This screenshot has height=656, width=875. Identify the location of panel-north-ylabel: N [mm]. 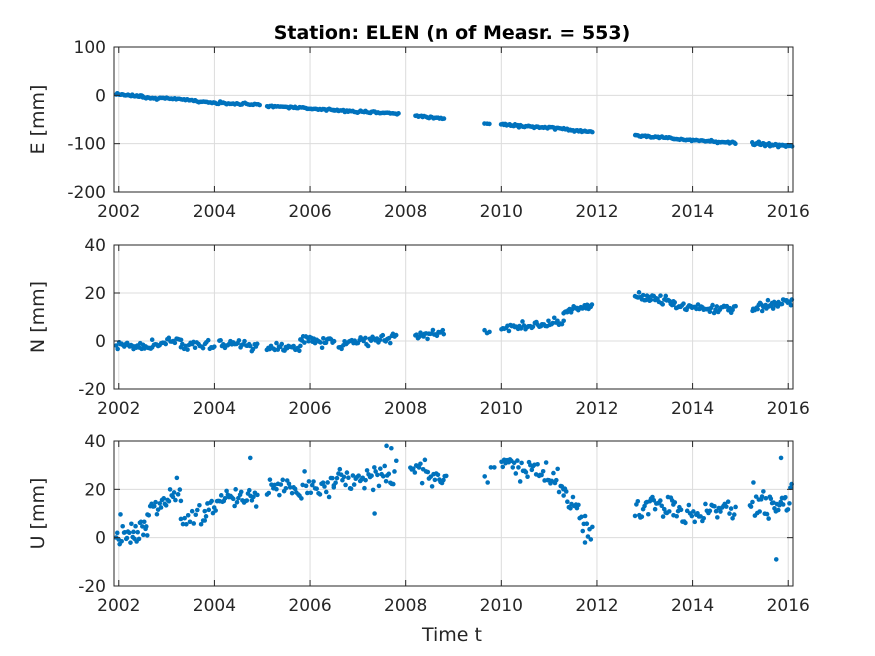
(38, 317).